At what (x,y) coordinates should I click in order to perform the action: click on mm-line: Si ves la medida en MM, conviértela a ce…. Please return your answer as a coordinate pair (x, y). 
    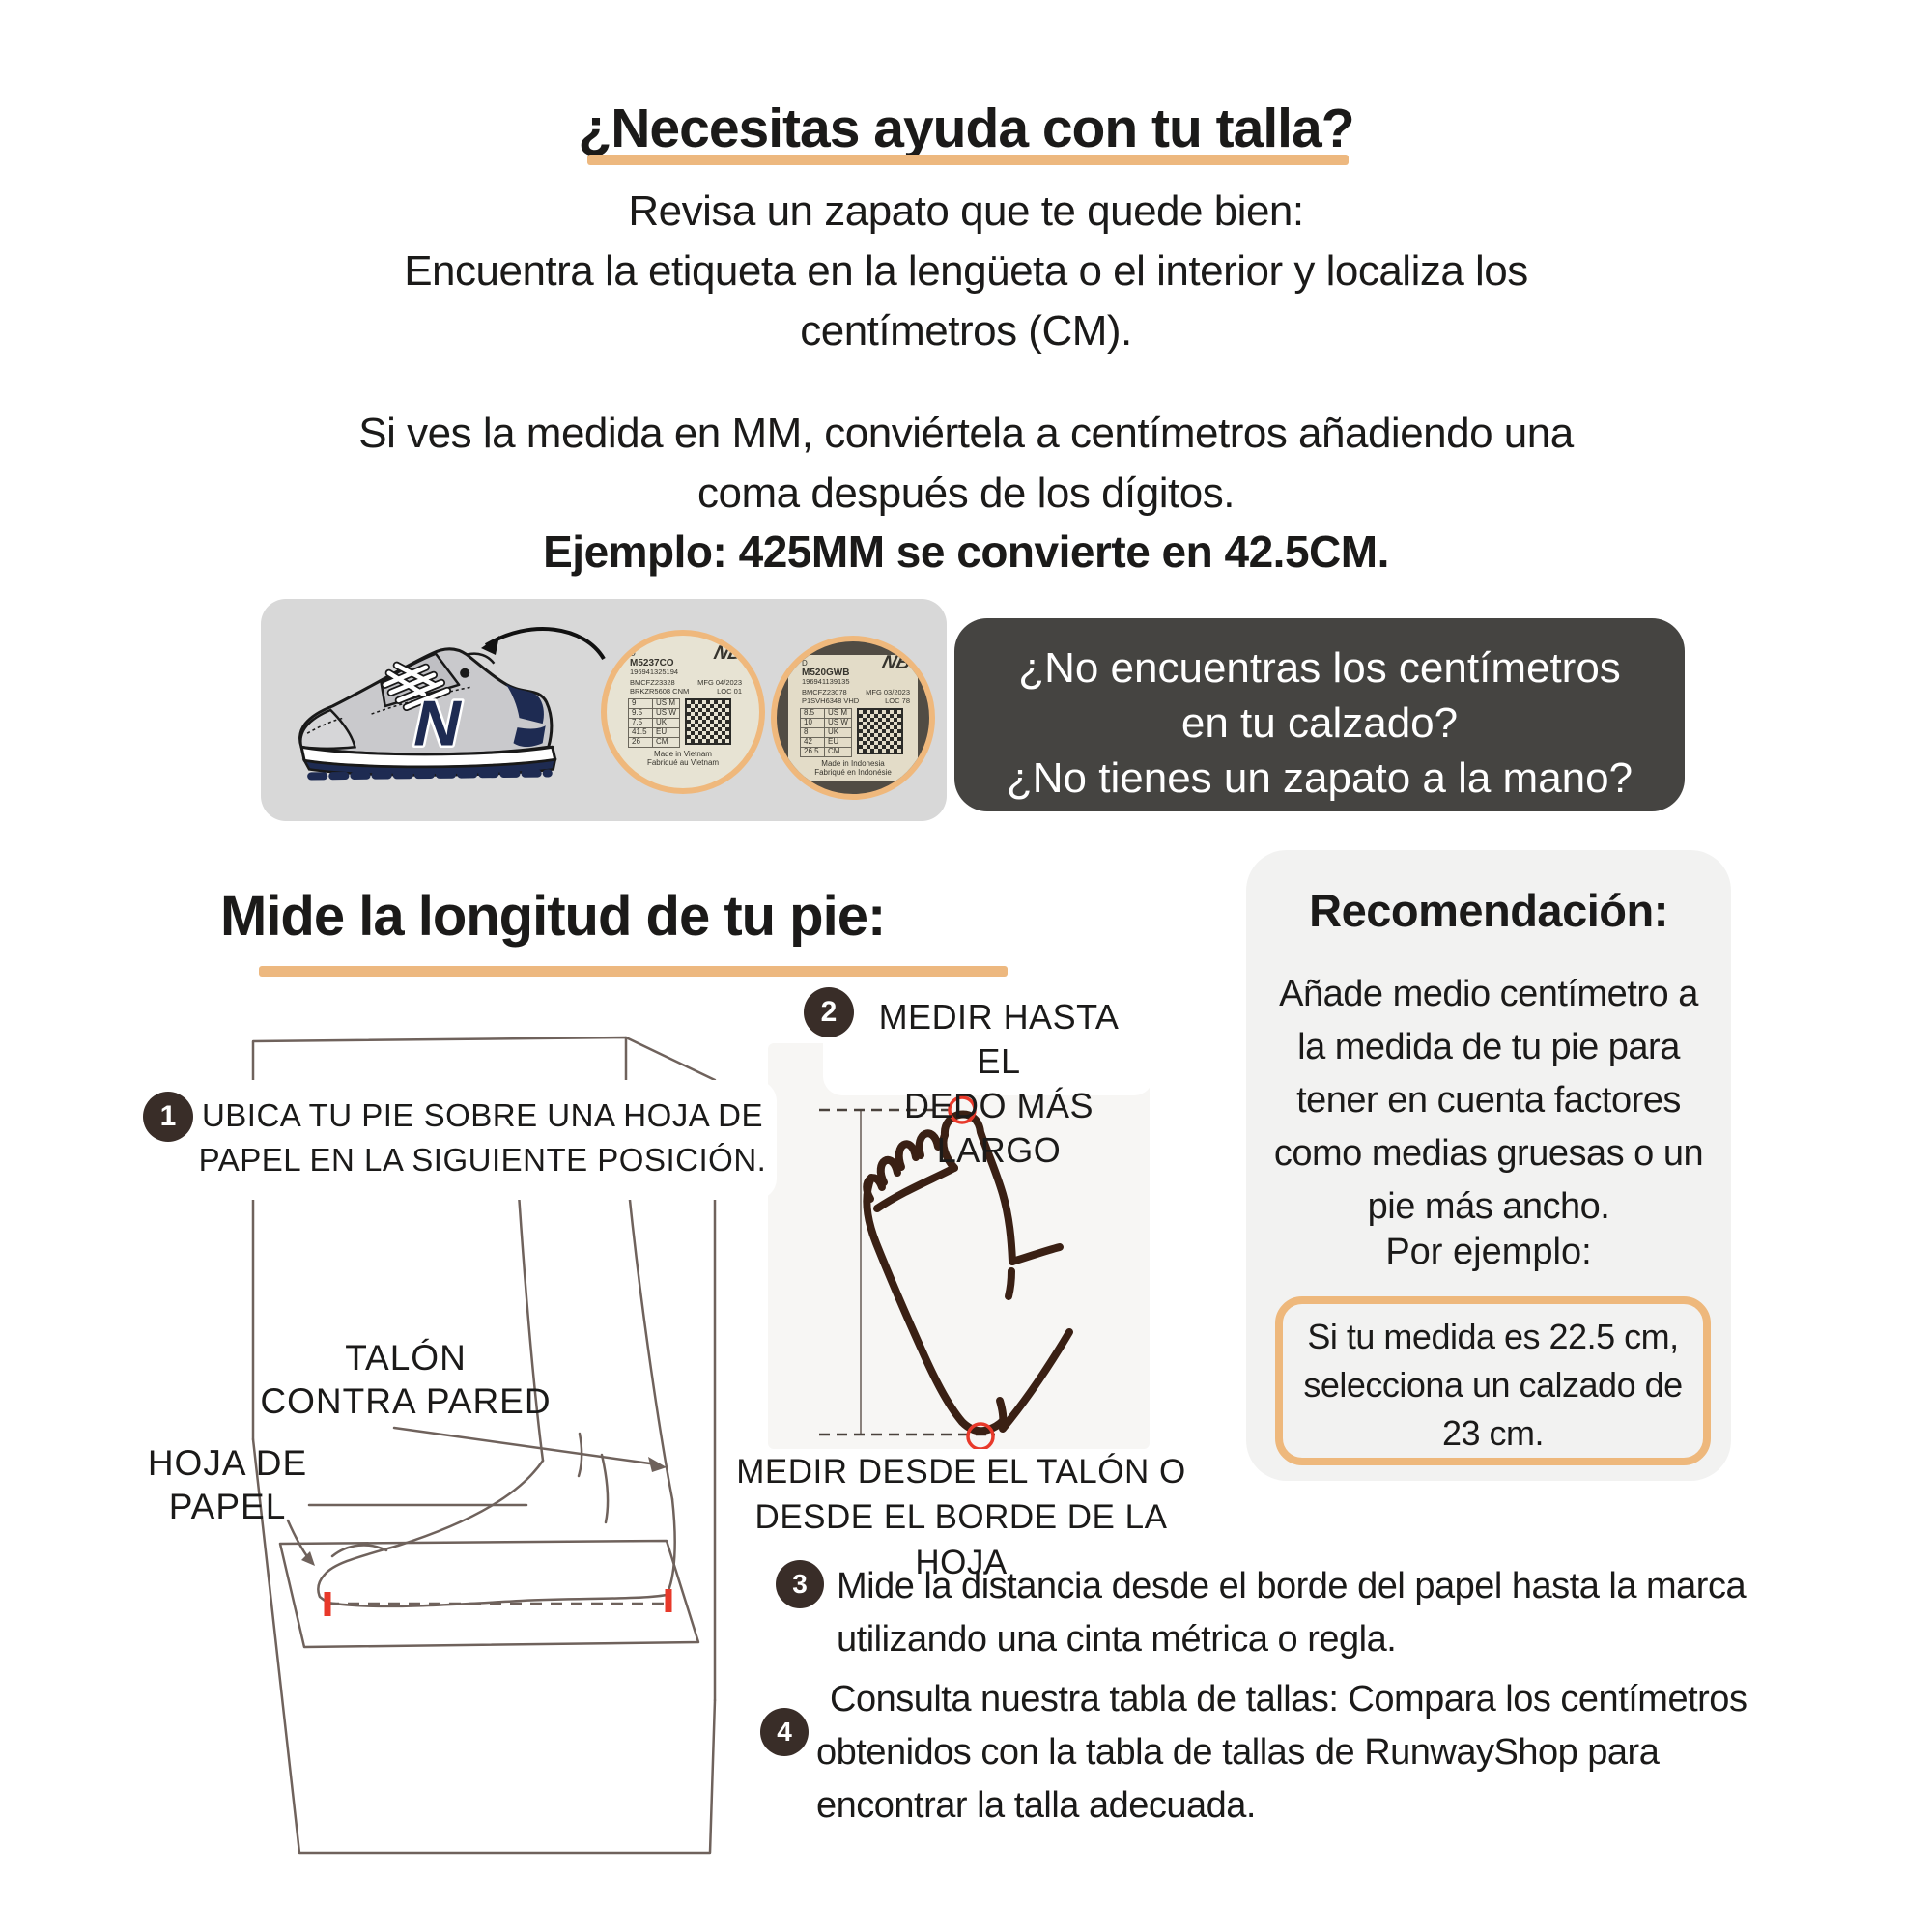
    Looking at the image, I should click on (966, 433).